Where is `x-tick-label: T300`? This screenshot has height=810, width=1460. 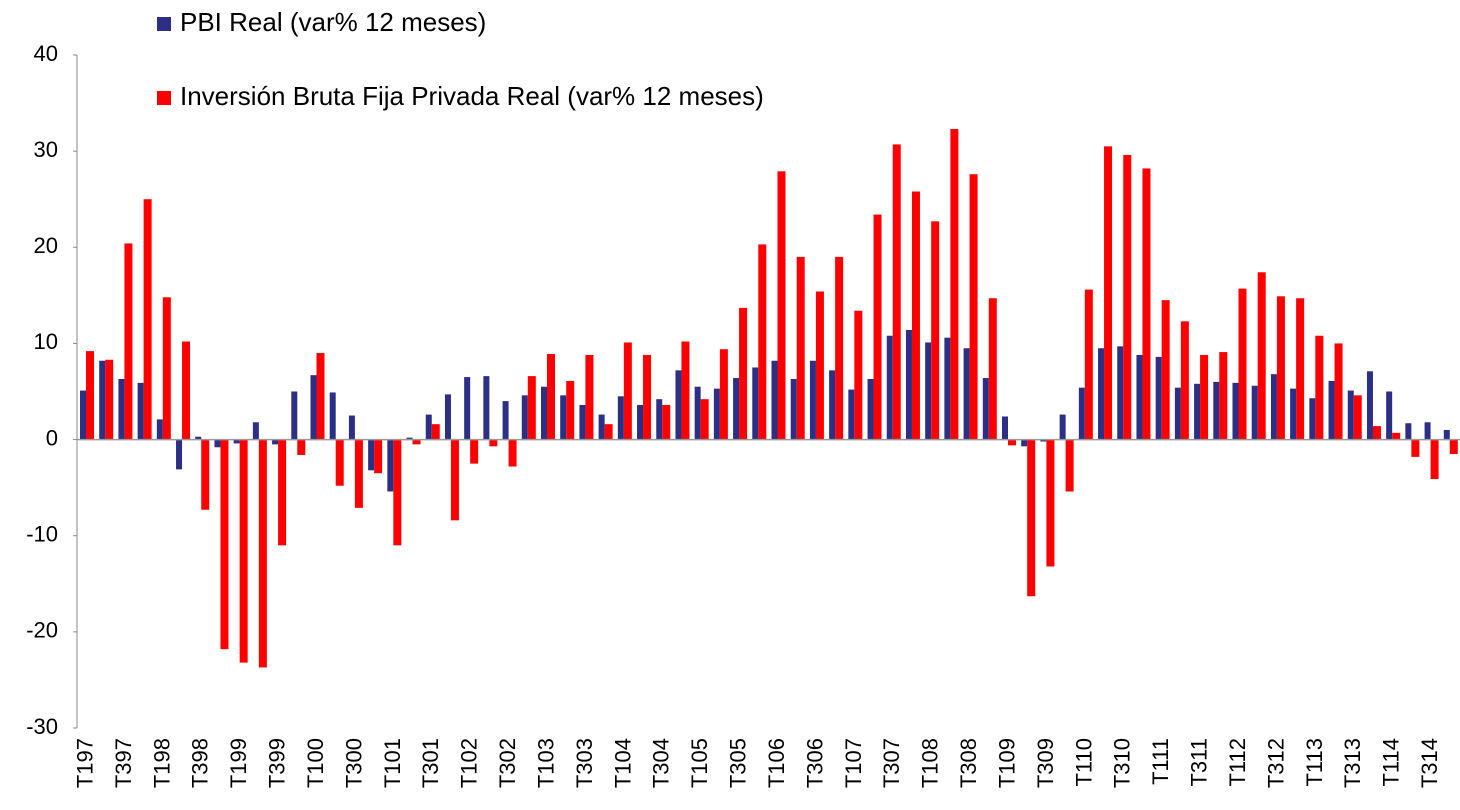 x-tick-label: T300 is located at coordinates (353, 763).